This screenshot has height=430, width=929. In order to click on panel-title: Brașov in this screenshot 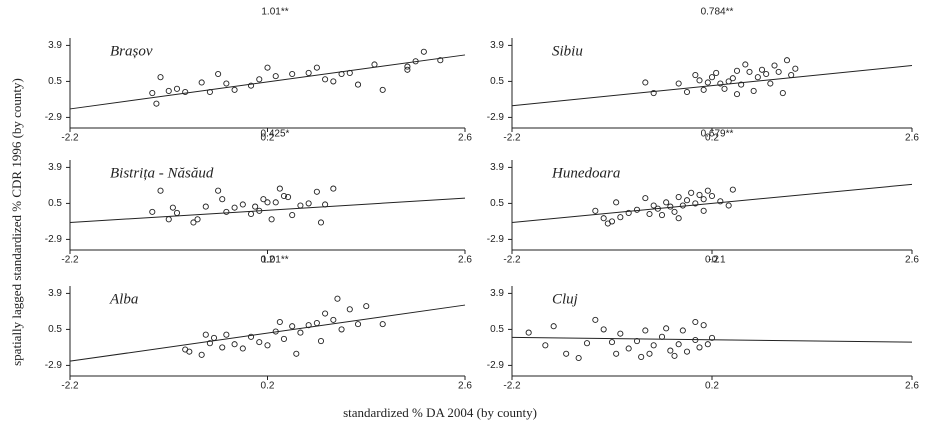, I will do `click(131, 51)`.